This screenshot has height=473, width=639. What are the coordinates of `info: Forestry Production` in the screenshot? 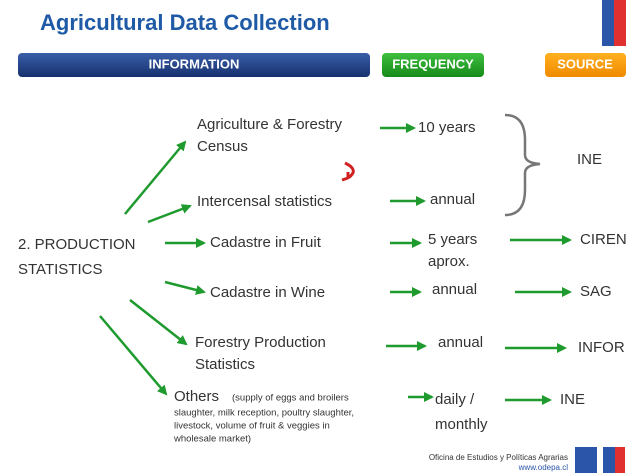 It's located at (260, 342).